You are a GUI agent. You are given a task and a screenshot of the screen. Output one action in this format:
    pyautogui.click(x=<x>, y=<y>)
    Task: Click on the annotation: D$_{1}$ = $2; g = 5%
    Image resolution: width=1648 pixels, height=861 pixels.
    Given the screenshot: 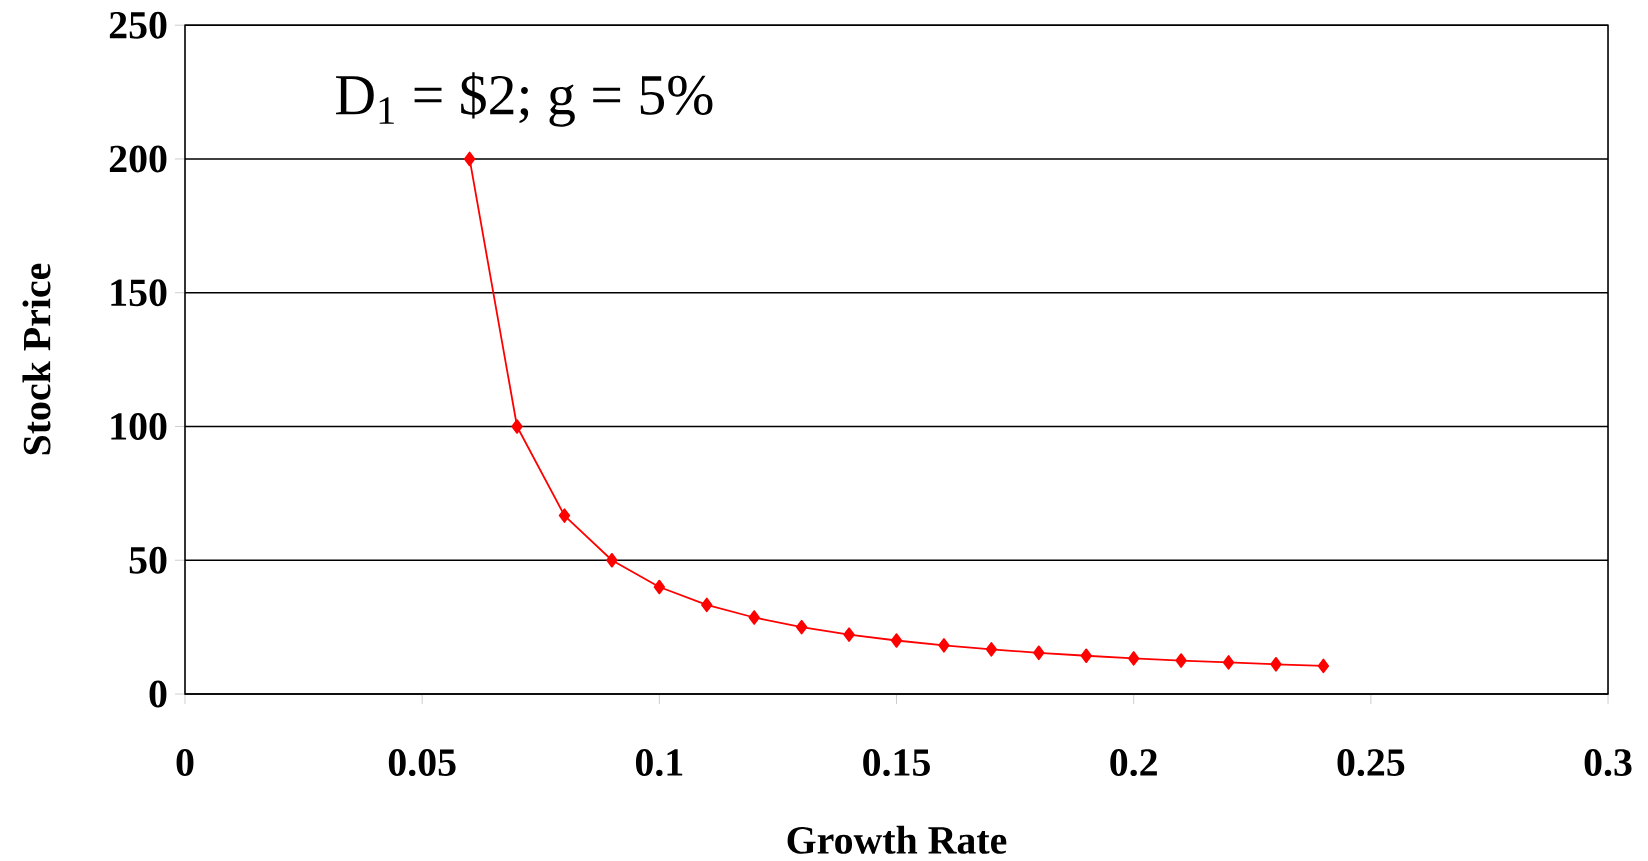 What is the action you would take?
    pyautogui.click(x=524, y=99)
    